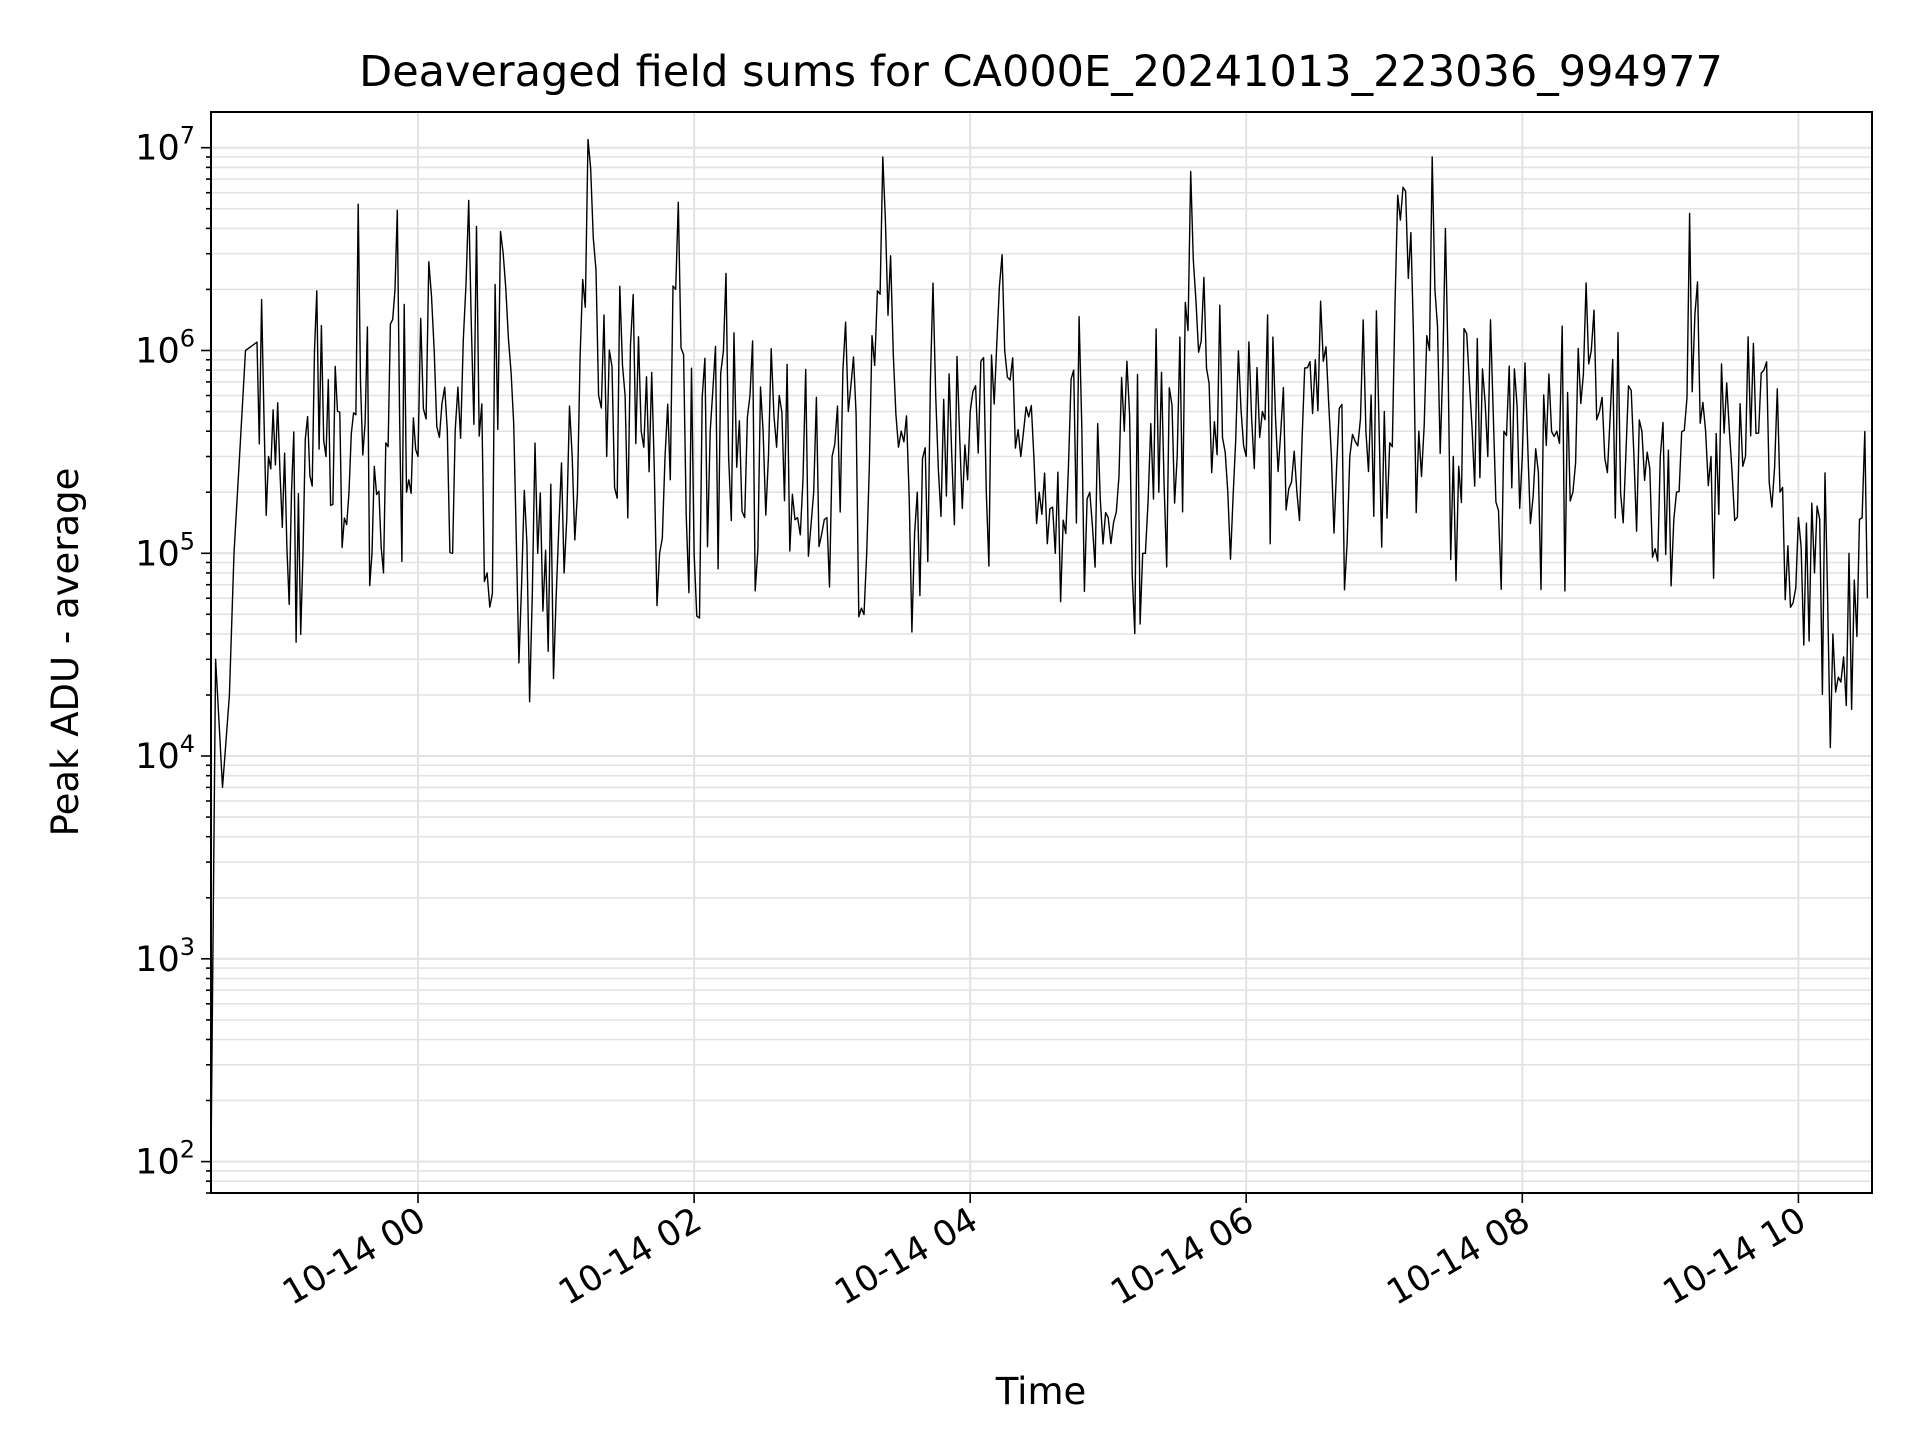 This screenshot has height=1440, width=1920. Describe the element at coordinates (187, 339) in the screenshot. I see `y-tick-label-exponent: 6` at that location.